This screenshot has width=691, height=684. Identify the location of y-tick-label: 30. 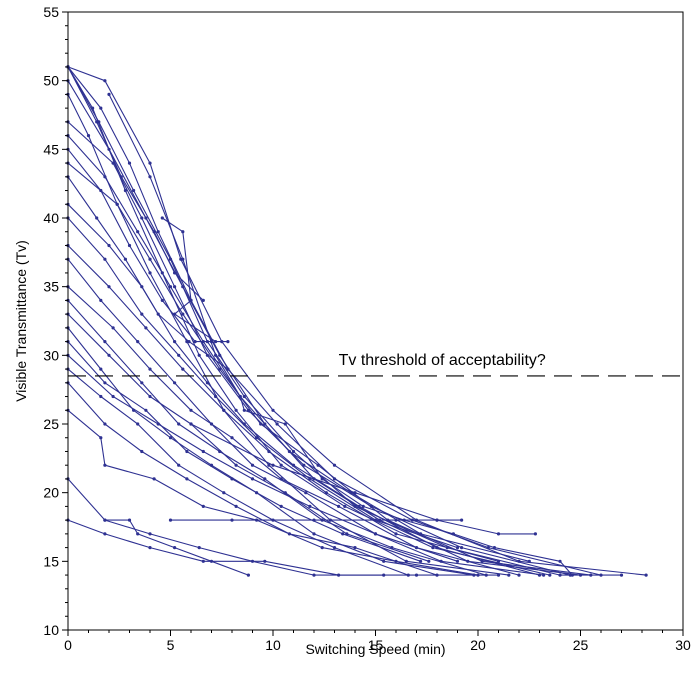
(51, 355).